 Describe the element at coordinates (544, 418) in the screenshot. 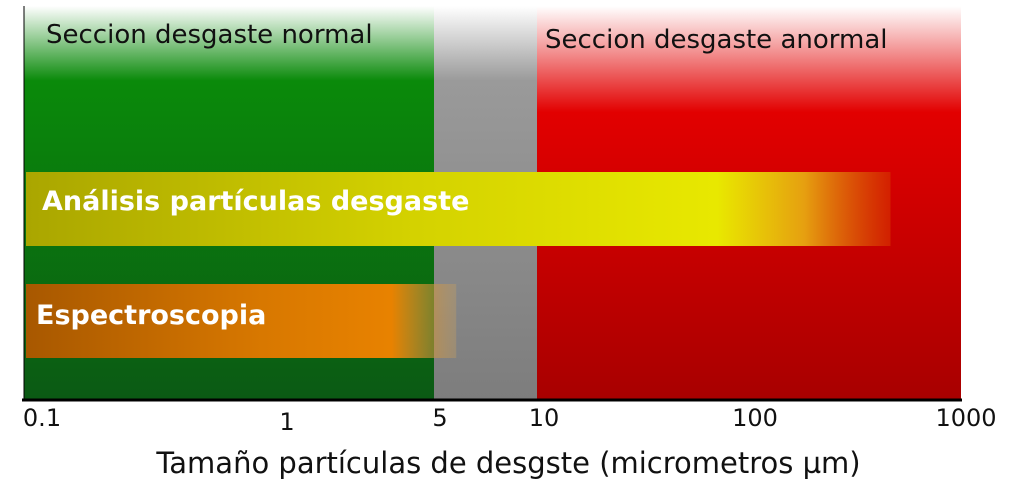

I see `tick-label-10: 10` at that location.